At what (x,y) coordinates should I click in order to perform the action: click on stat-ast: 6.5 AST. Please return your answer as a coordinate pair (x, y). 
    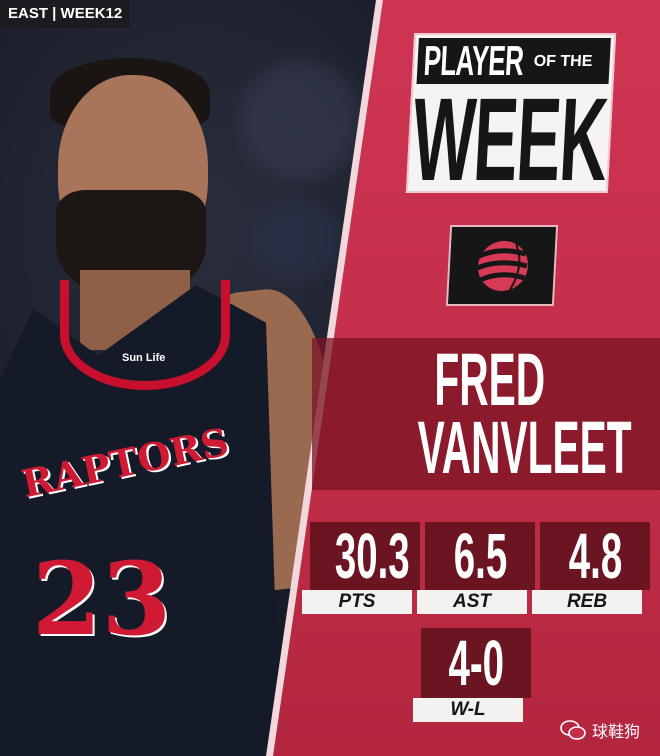
    Looking at the image, I should click on (476, 567).